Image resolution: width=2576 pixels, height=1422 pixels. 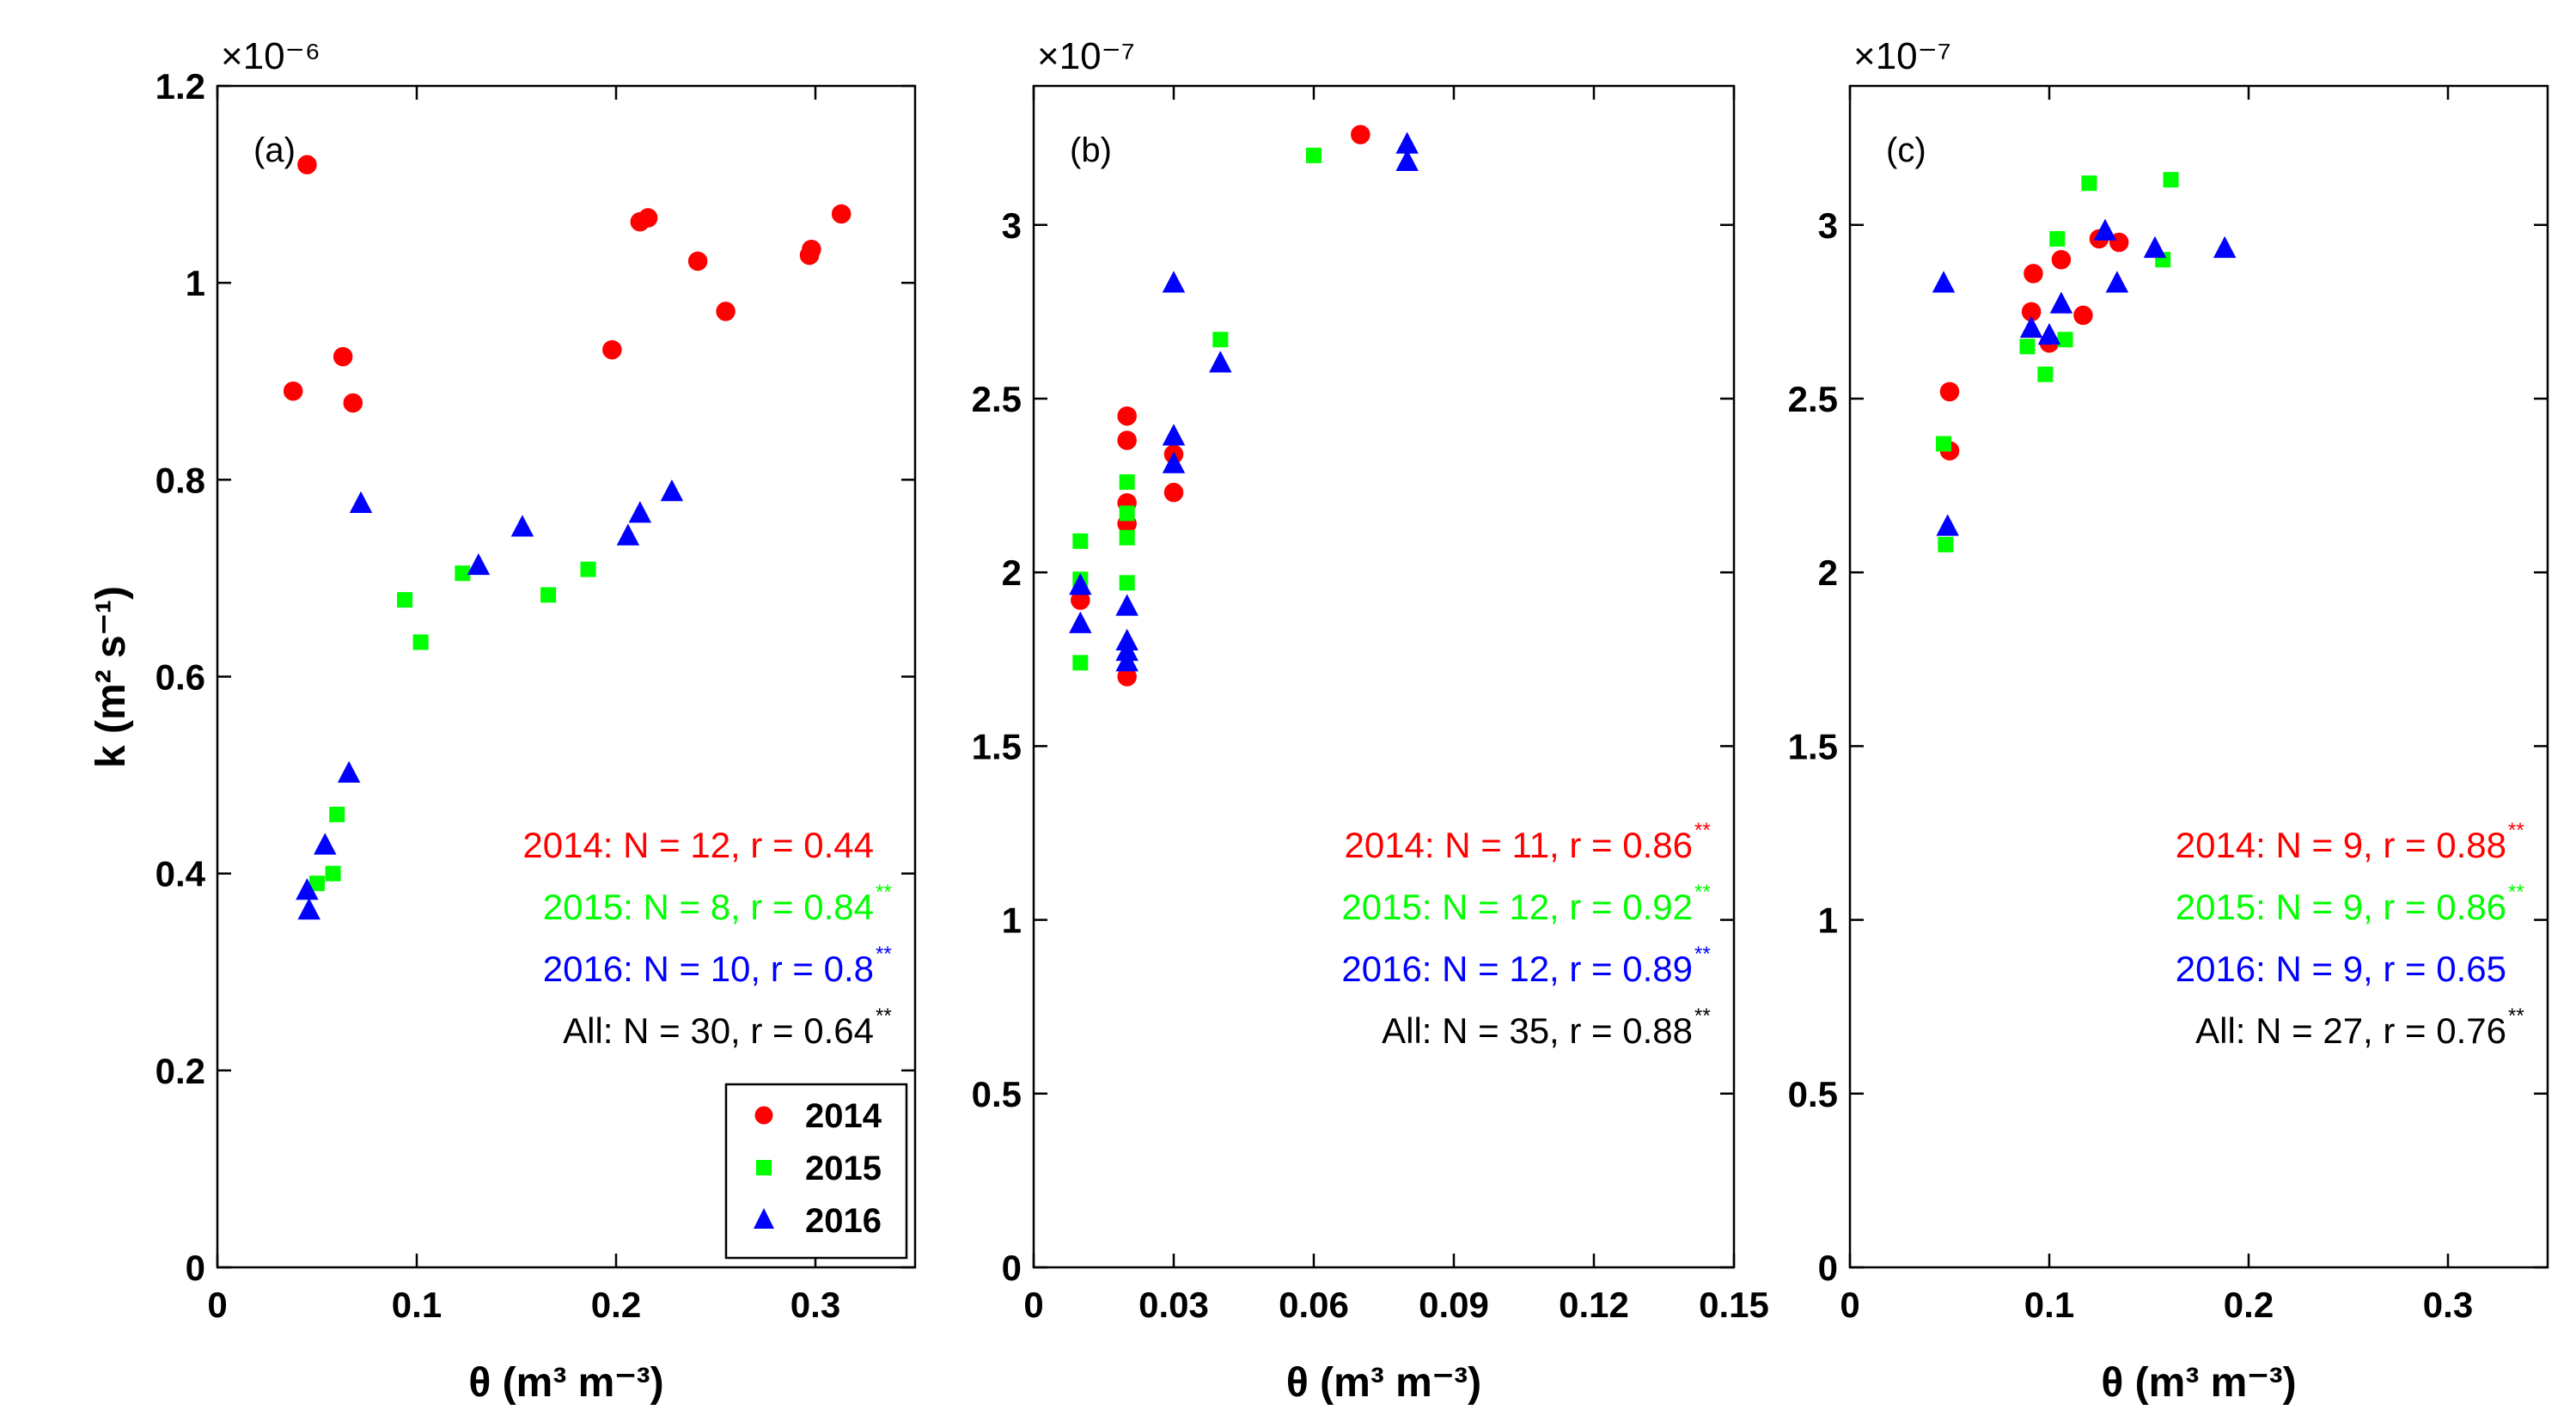 What do you see at coordinates (1314, 1305) in the screenshot?
I see `x-tick-label: 0.06` at bounding box center [1314, 1305].